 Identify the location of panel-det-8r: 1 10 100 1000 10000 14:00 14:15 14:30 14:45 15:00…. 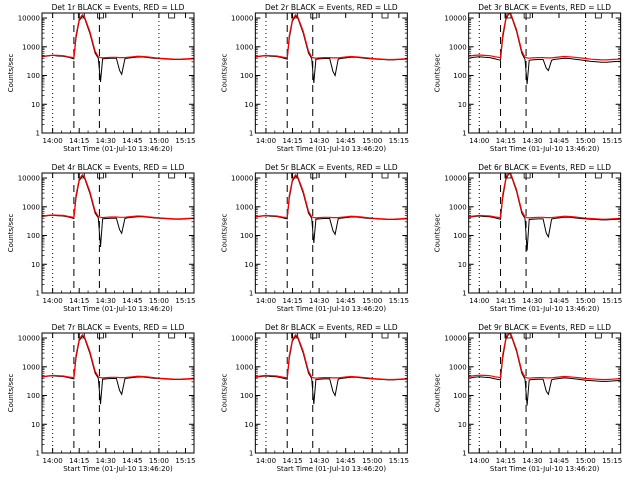
(314, 398).